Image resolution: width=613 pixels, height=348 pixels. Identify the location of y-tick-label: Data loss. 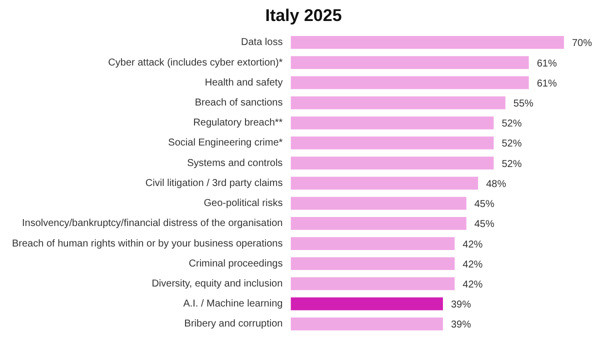
(262, 42).